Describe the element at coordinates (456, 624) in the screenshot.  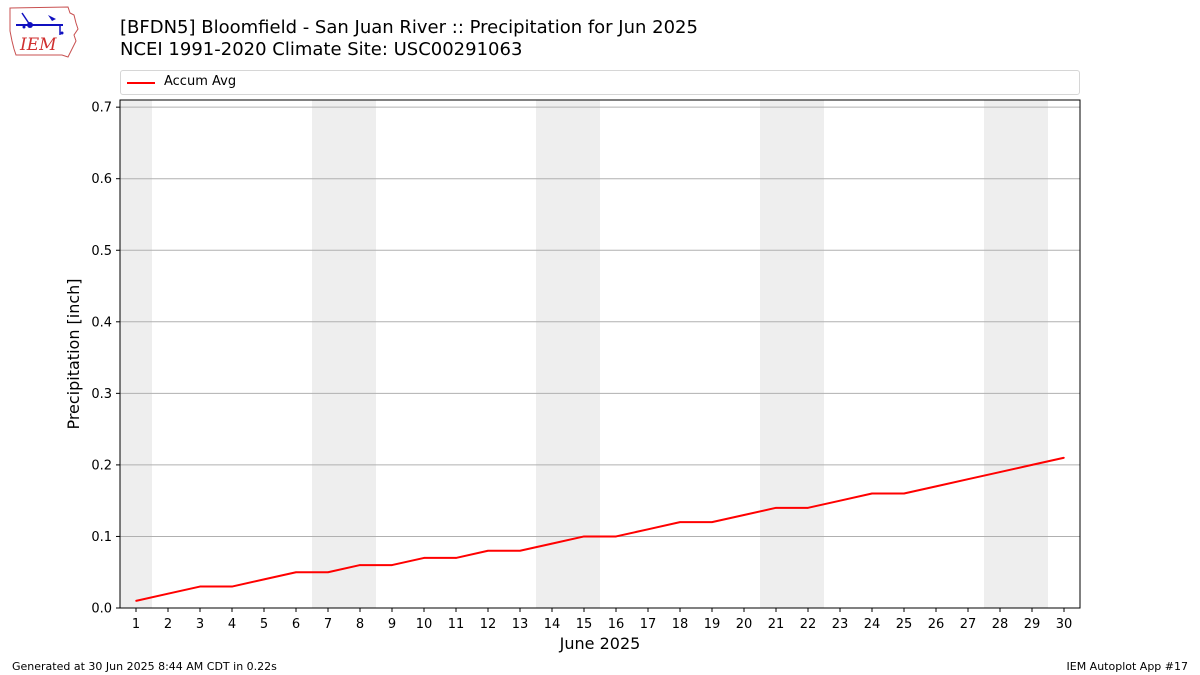
I see `x-tick-label: 11` at that location.